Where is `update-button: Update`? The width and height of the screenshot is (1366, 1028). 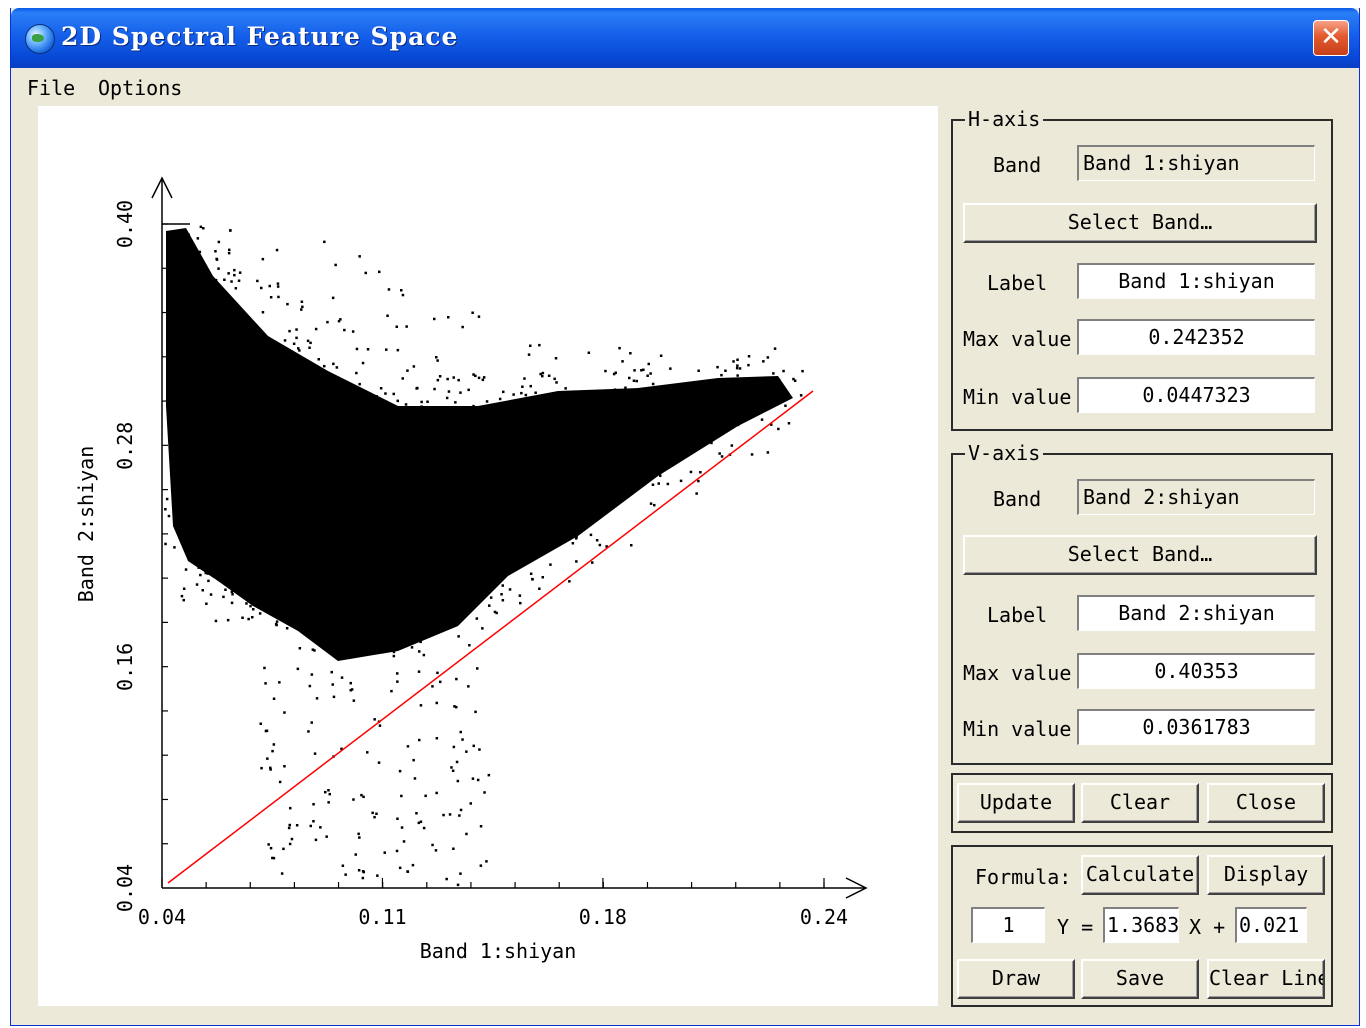
update-button: Update is located at coordinates (1016, 803).